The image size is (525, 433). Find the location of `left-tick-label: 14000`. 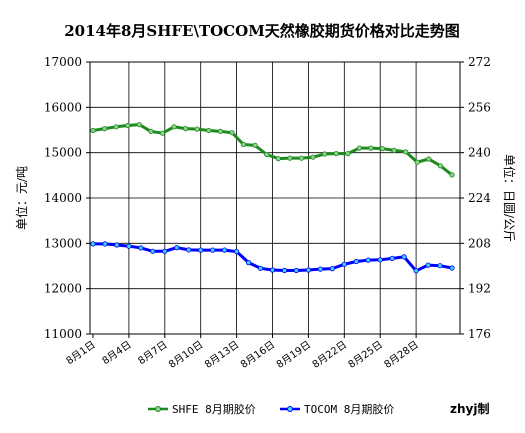

left-tick-label: 14000 is located at coordinates (63, 198).